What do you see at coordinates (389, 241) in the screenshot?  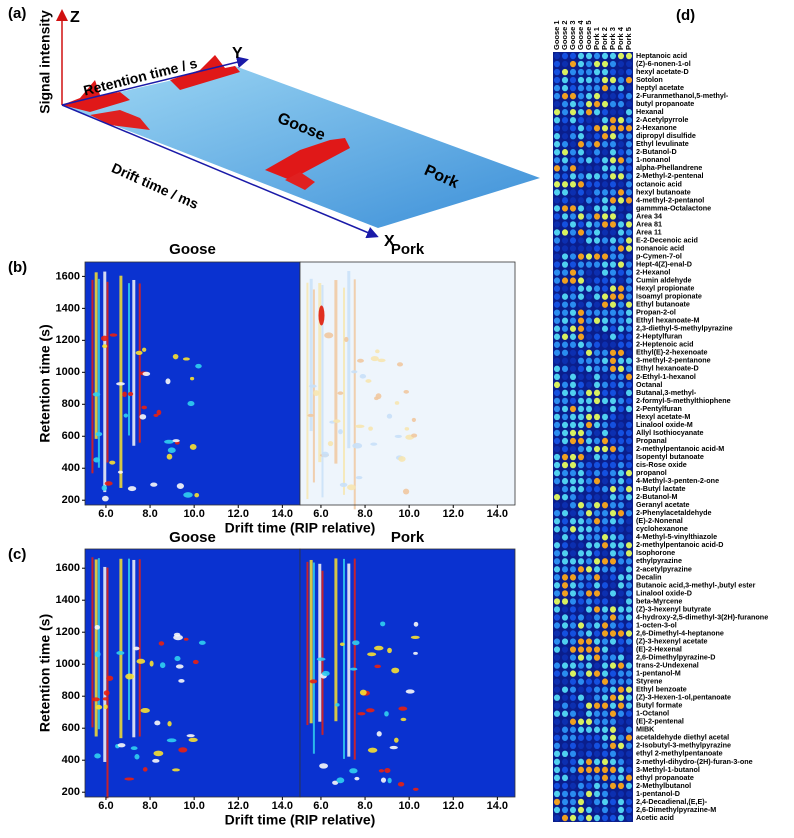 I see `axis-letter: X` at bounding box center [389, 241].